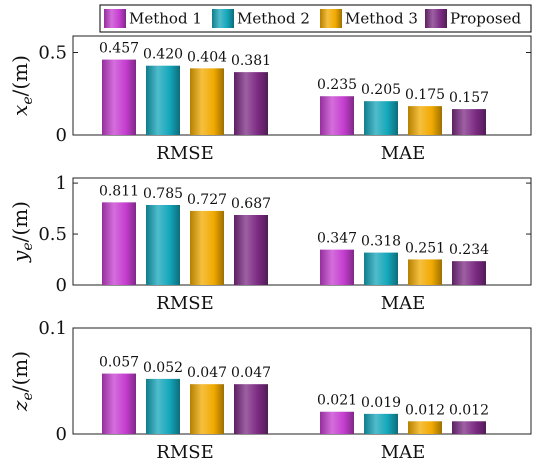  What do you see at coordinates (119, 49) in the screenshot?
I see `data-label: 0.457` at bounding box center [119, 49].